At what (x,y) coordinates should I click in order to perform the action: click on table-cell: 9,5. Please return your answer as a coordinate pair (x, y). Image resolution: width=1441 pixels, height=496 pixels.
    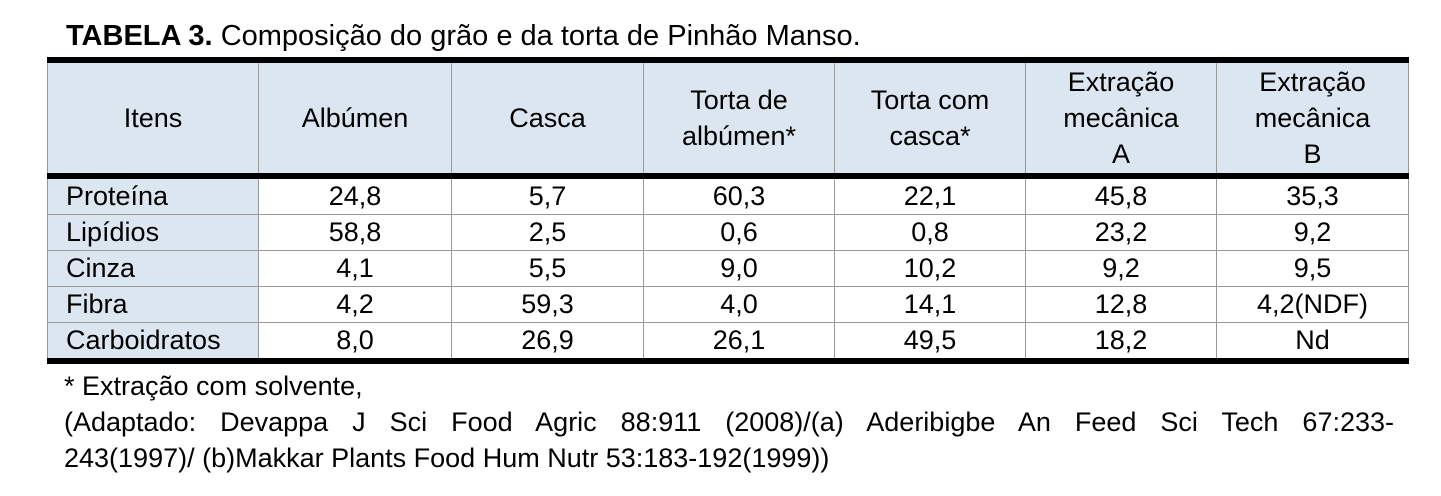
    Looking at the image, I should click on (1312, 268).